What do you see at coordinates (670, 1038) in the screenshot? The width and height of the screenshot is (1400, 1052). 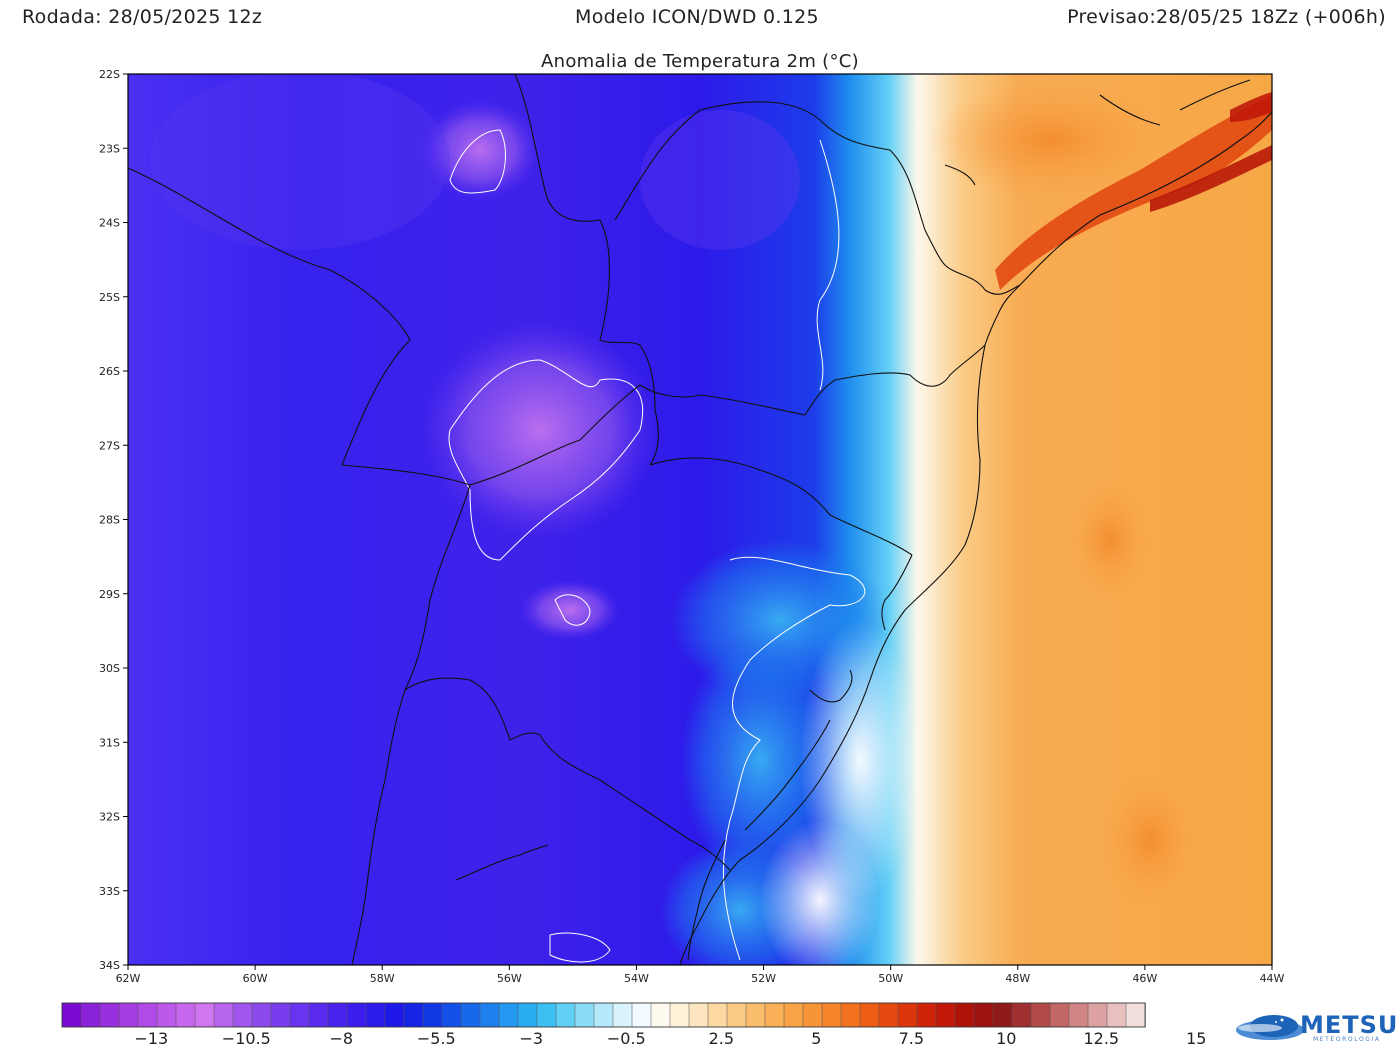 I see `colorbar-labels: −13 −10.5 −8 −5.5 −3 −0.5 2.5 5 7.5 10 12.5 15` at bounding box center [670, 1038].